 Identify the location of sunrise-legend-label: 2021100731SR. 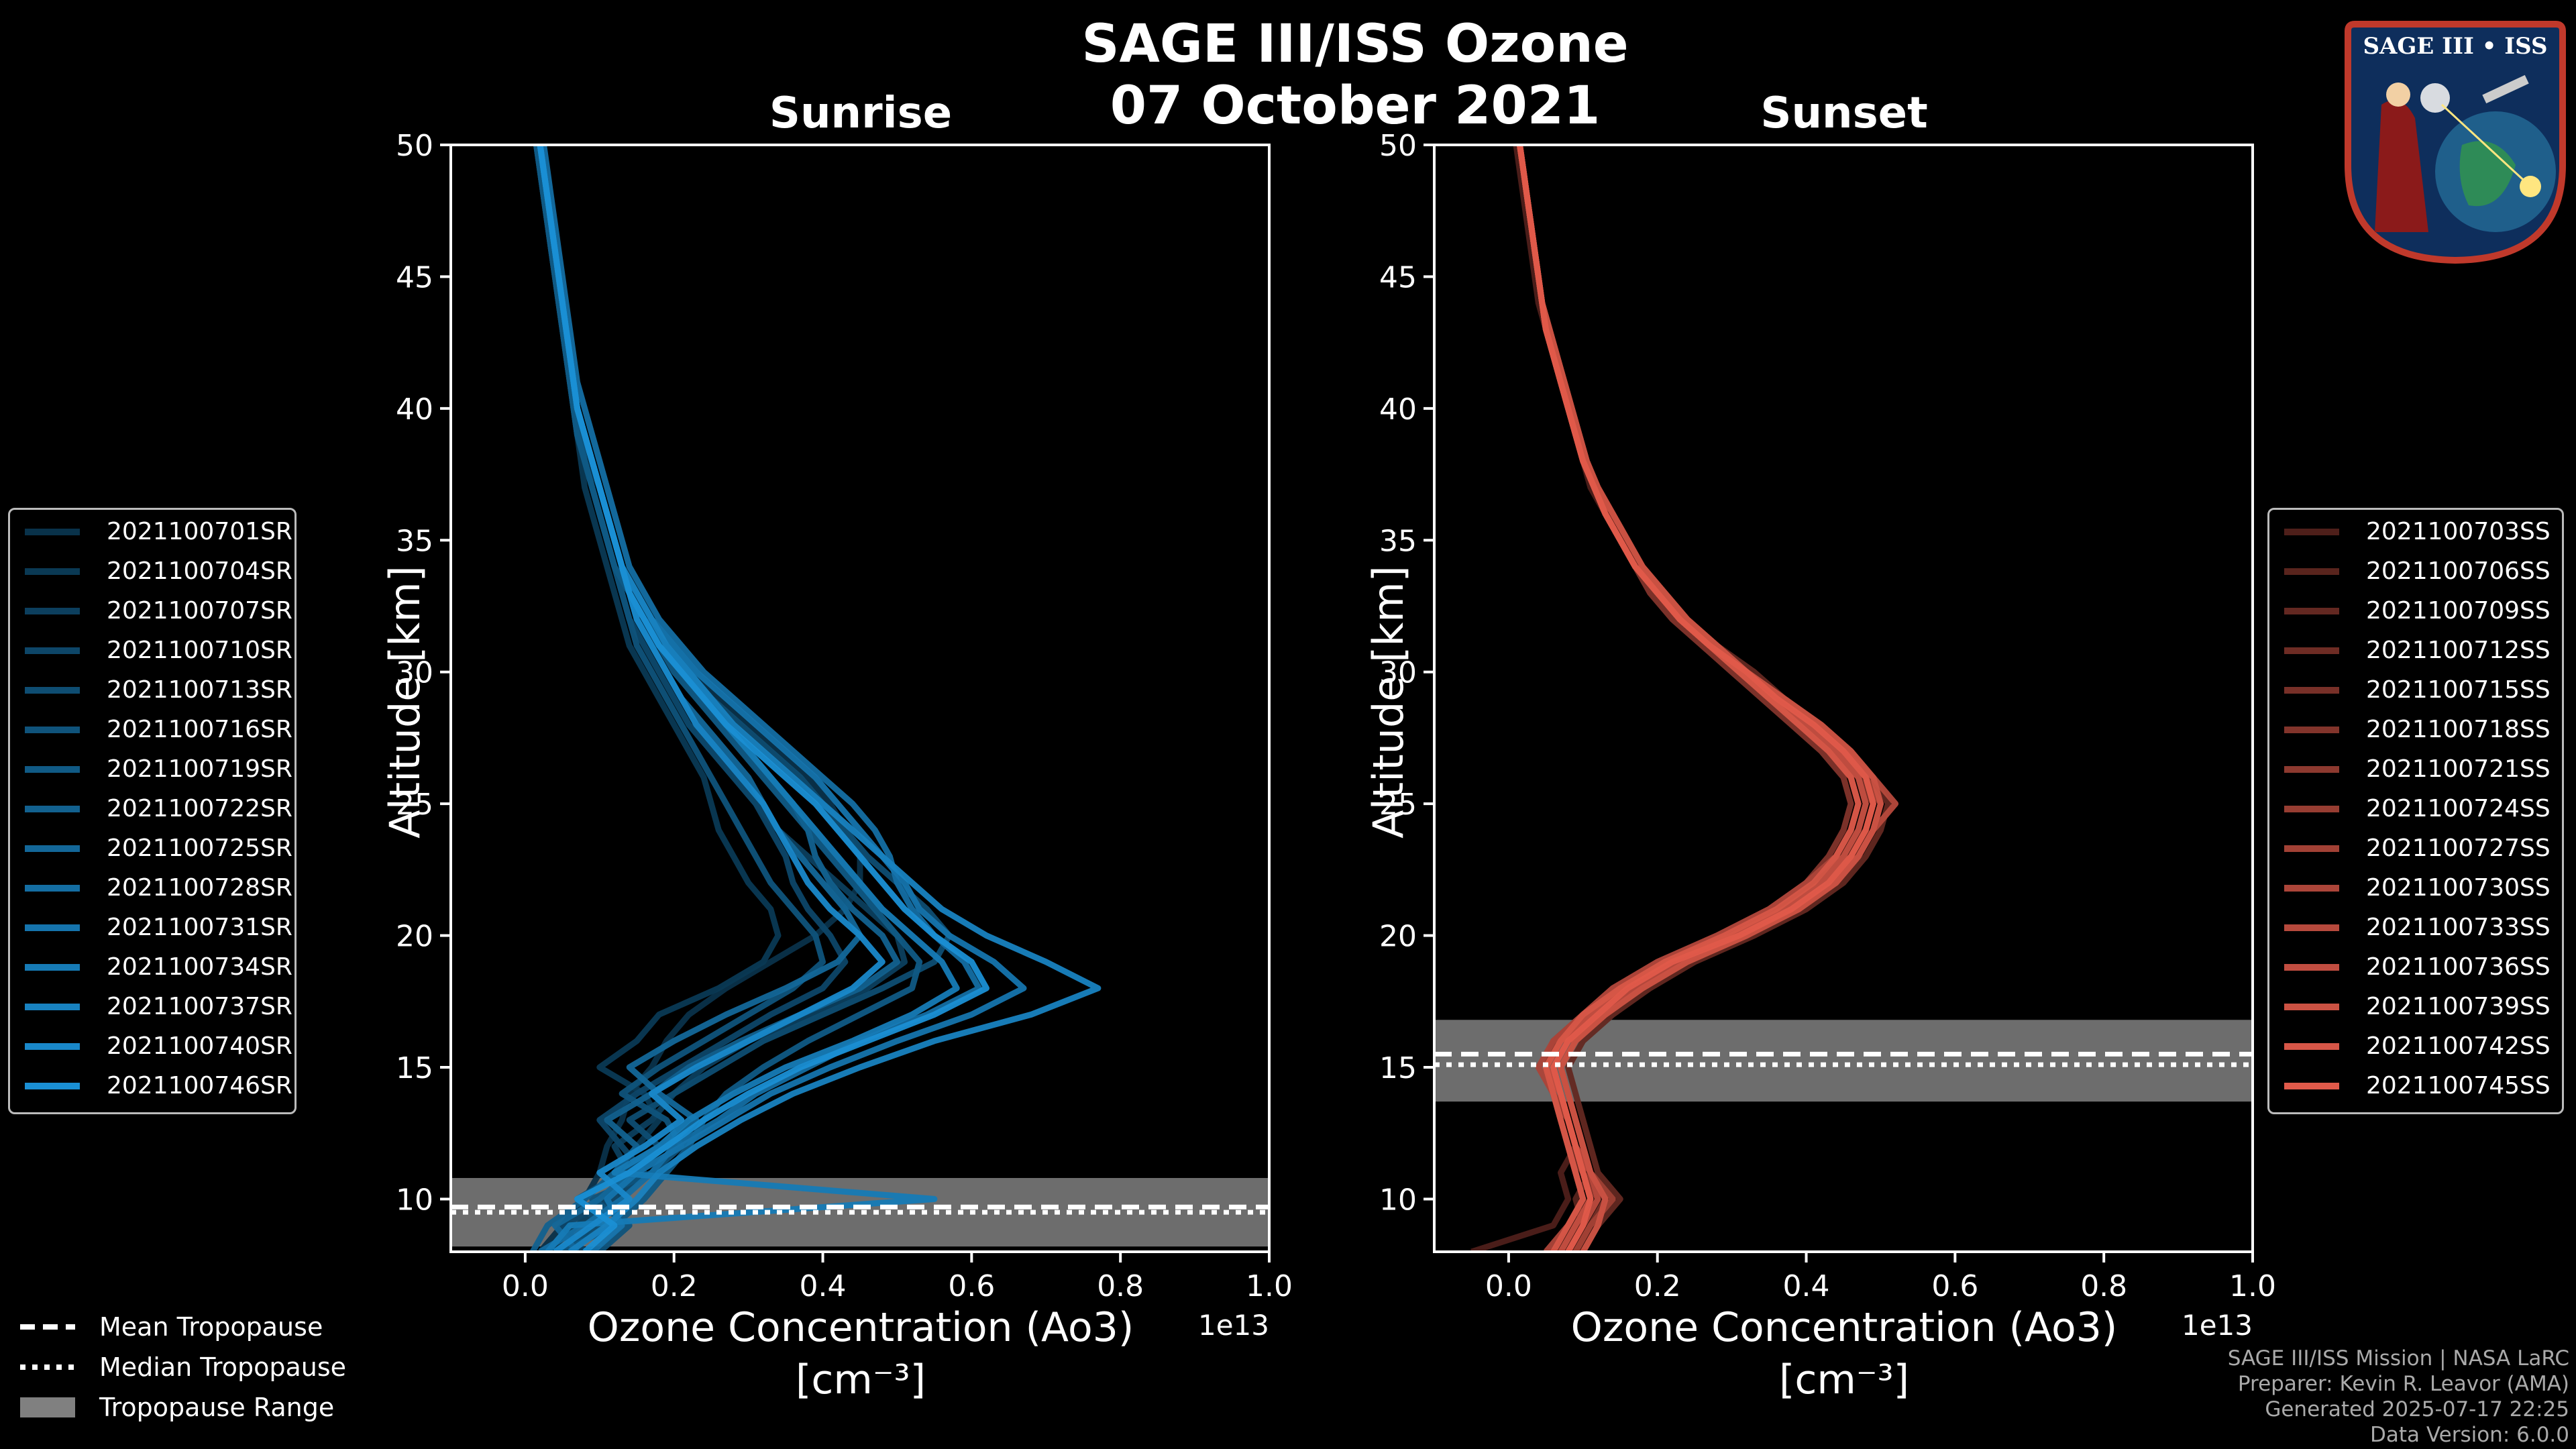
(199, 927).